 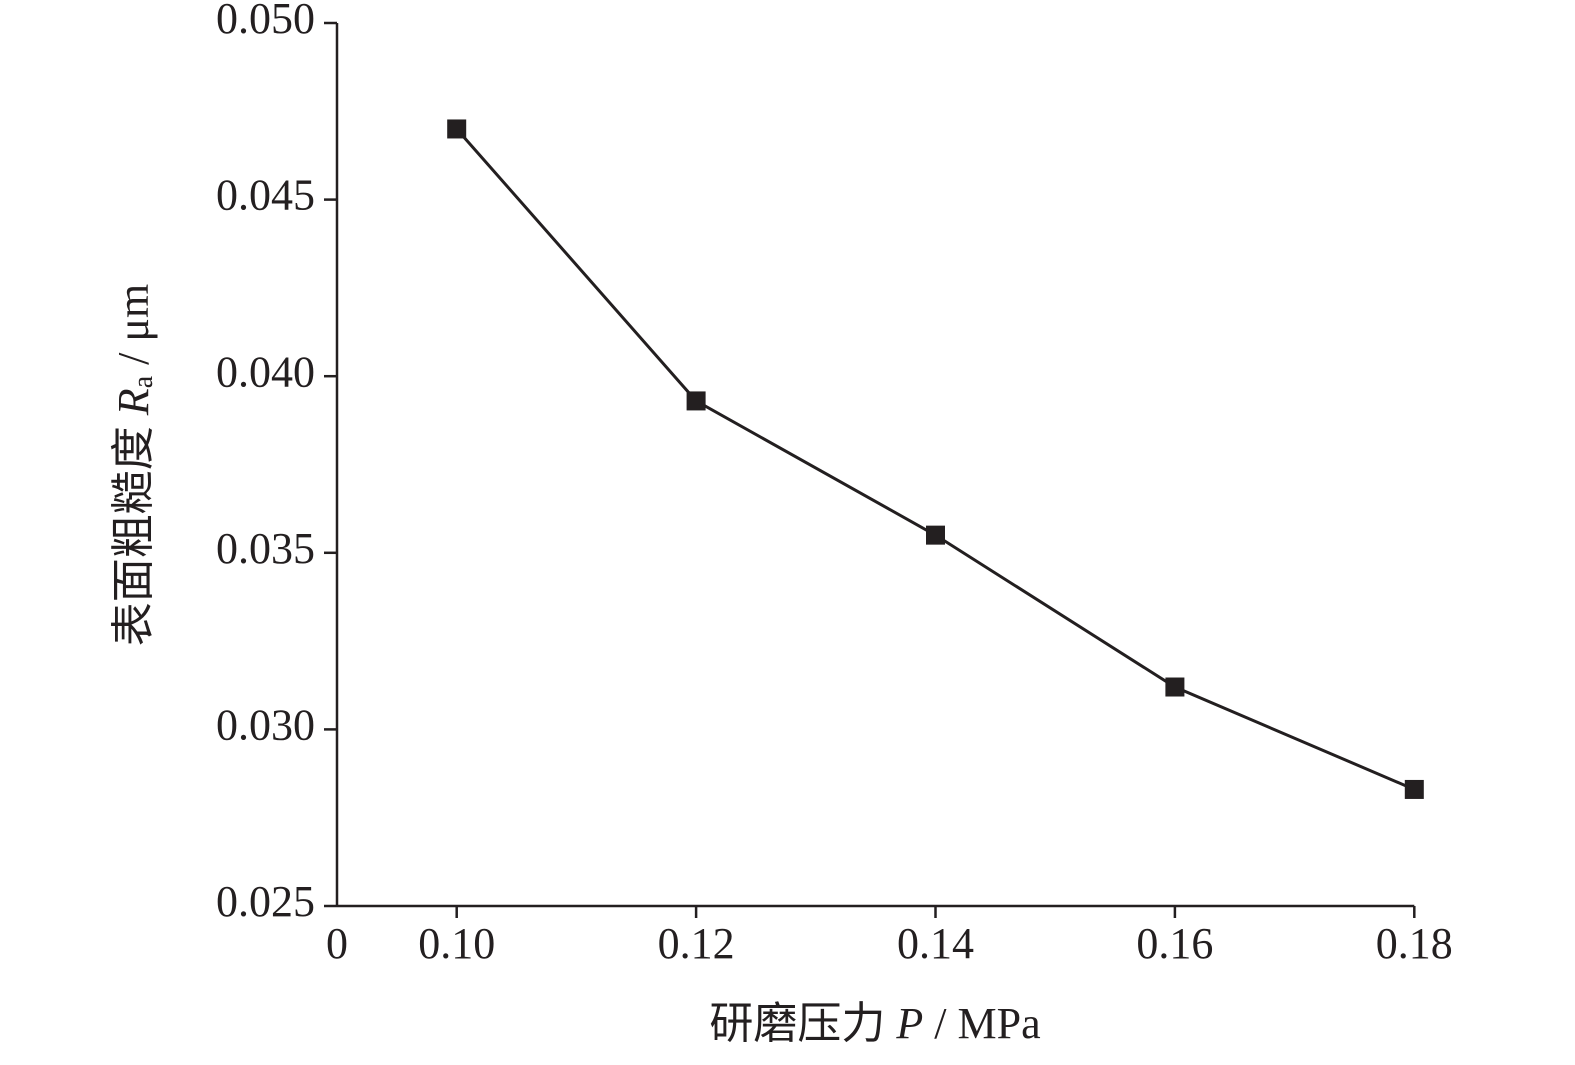 I want to click on y-tick-label: 0.045, so click(x=265, y=195).